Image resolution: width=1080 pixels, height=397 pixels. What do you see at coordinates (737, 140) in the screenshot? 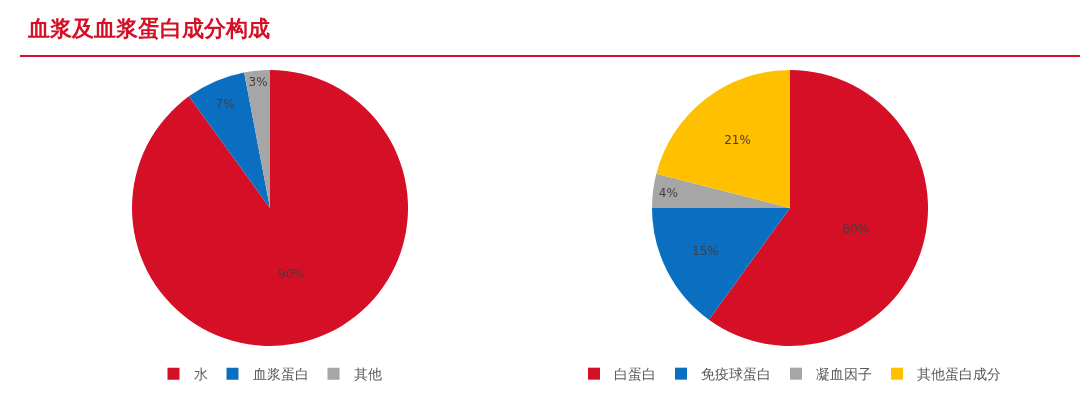
I see `data-label: 21%` at bounding box center [737, 140].